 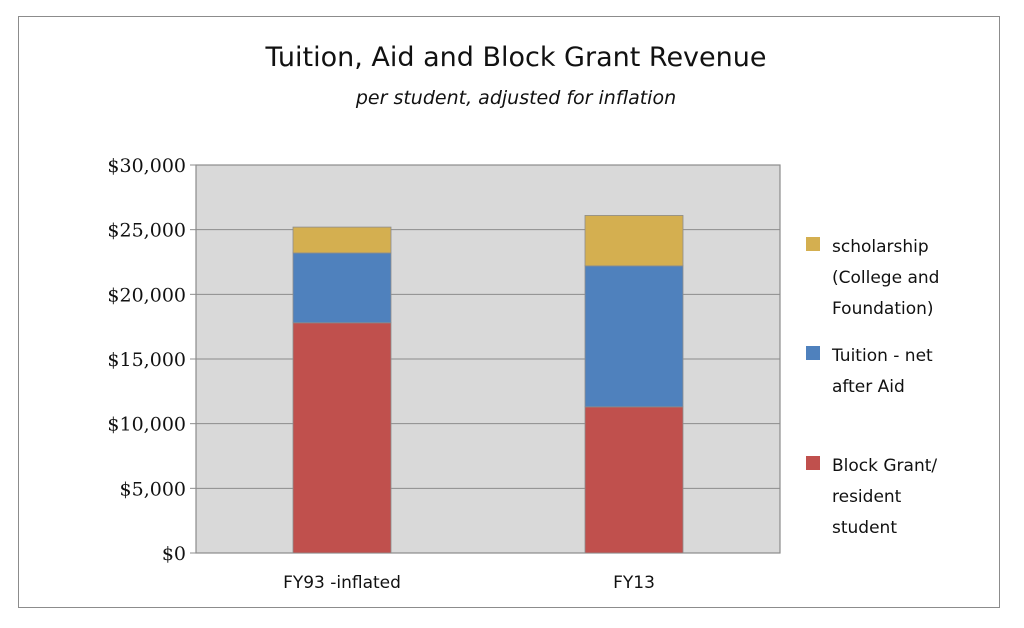 What do you see at coordinates (153, 489) in the screenshot?
I see `y-tick-label: $5,000` at bounding box center [153, 489].